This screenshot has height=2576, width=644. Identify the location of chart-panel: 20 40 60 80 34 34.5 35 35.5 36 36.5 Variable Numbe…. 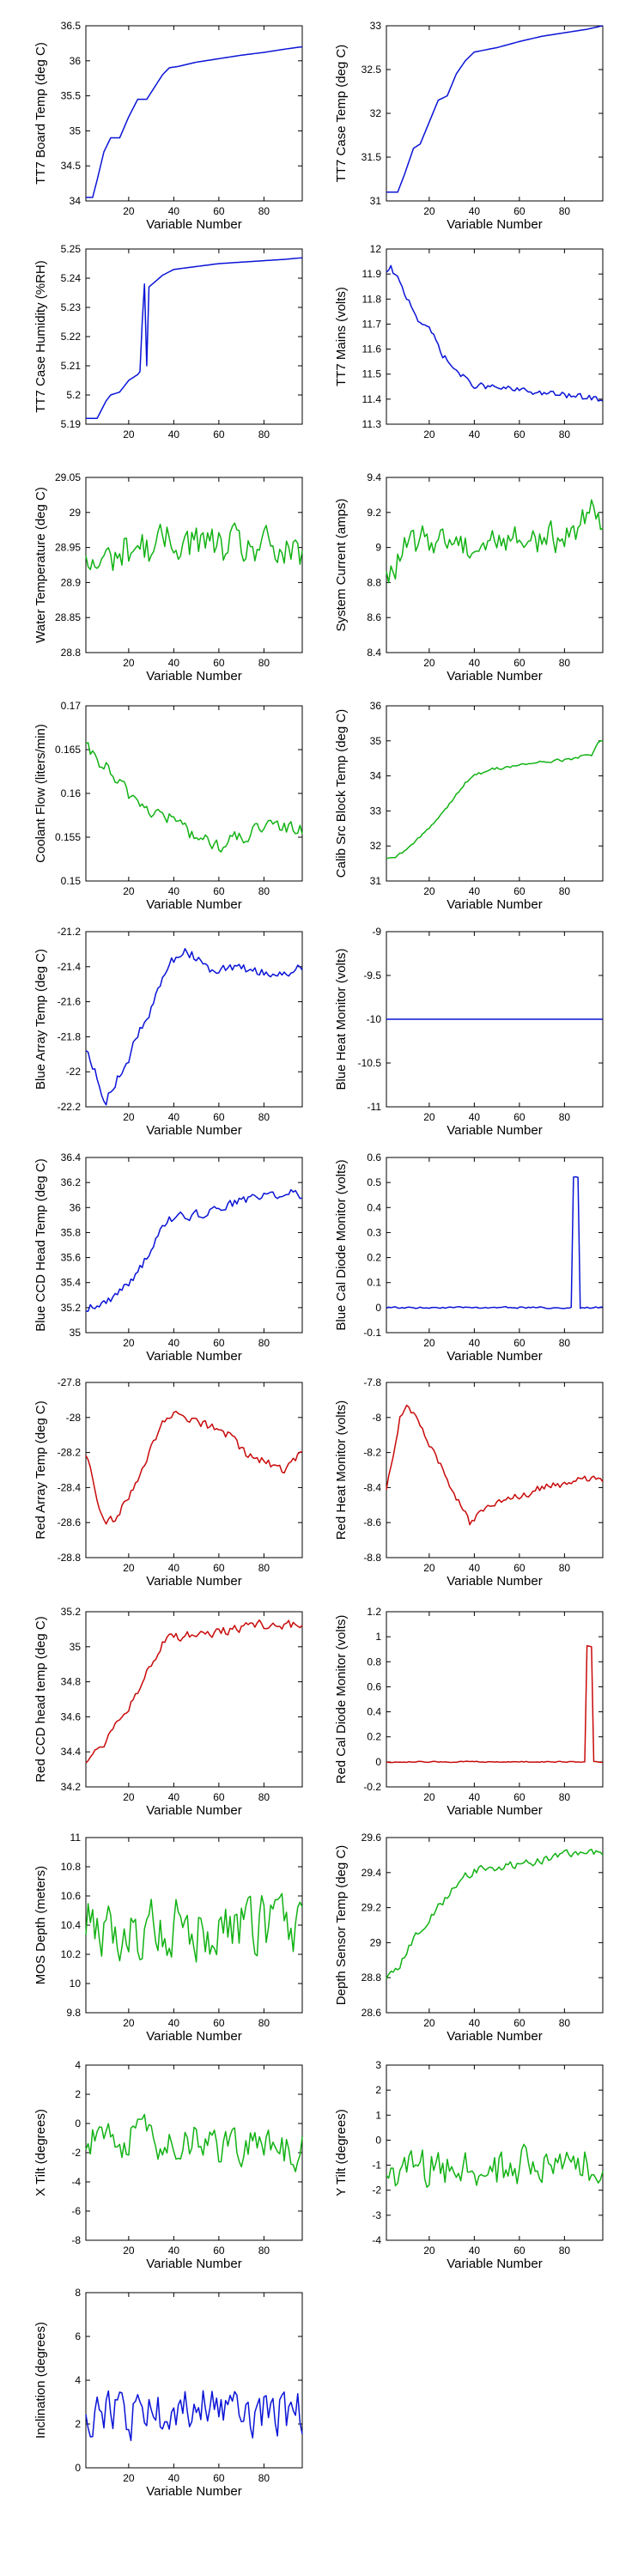
(168, 126).